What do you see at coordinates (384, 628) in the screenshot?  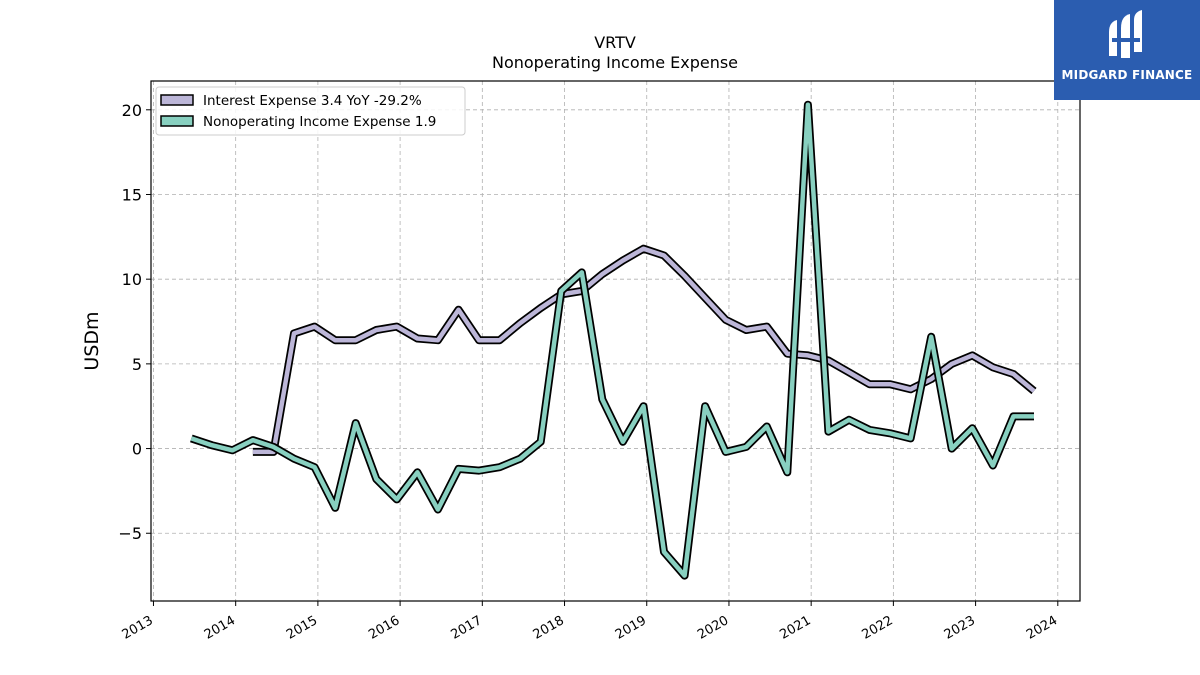 I see `x-tick-label: 2016` at bounding box center [384, 628].